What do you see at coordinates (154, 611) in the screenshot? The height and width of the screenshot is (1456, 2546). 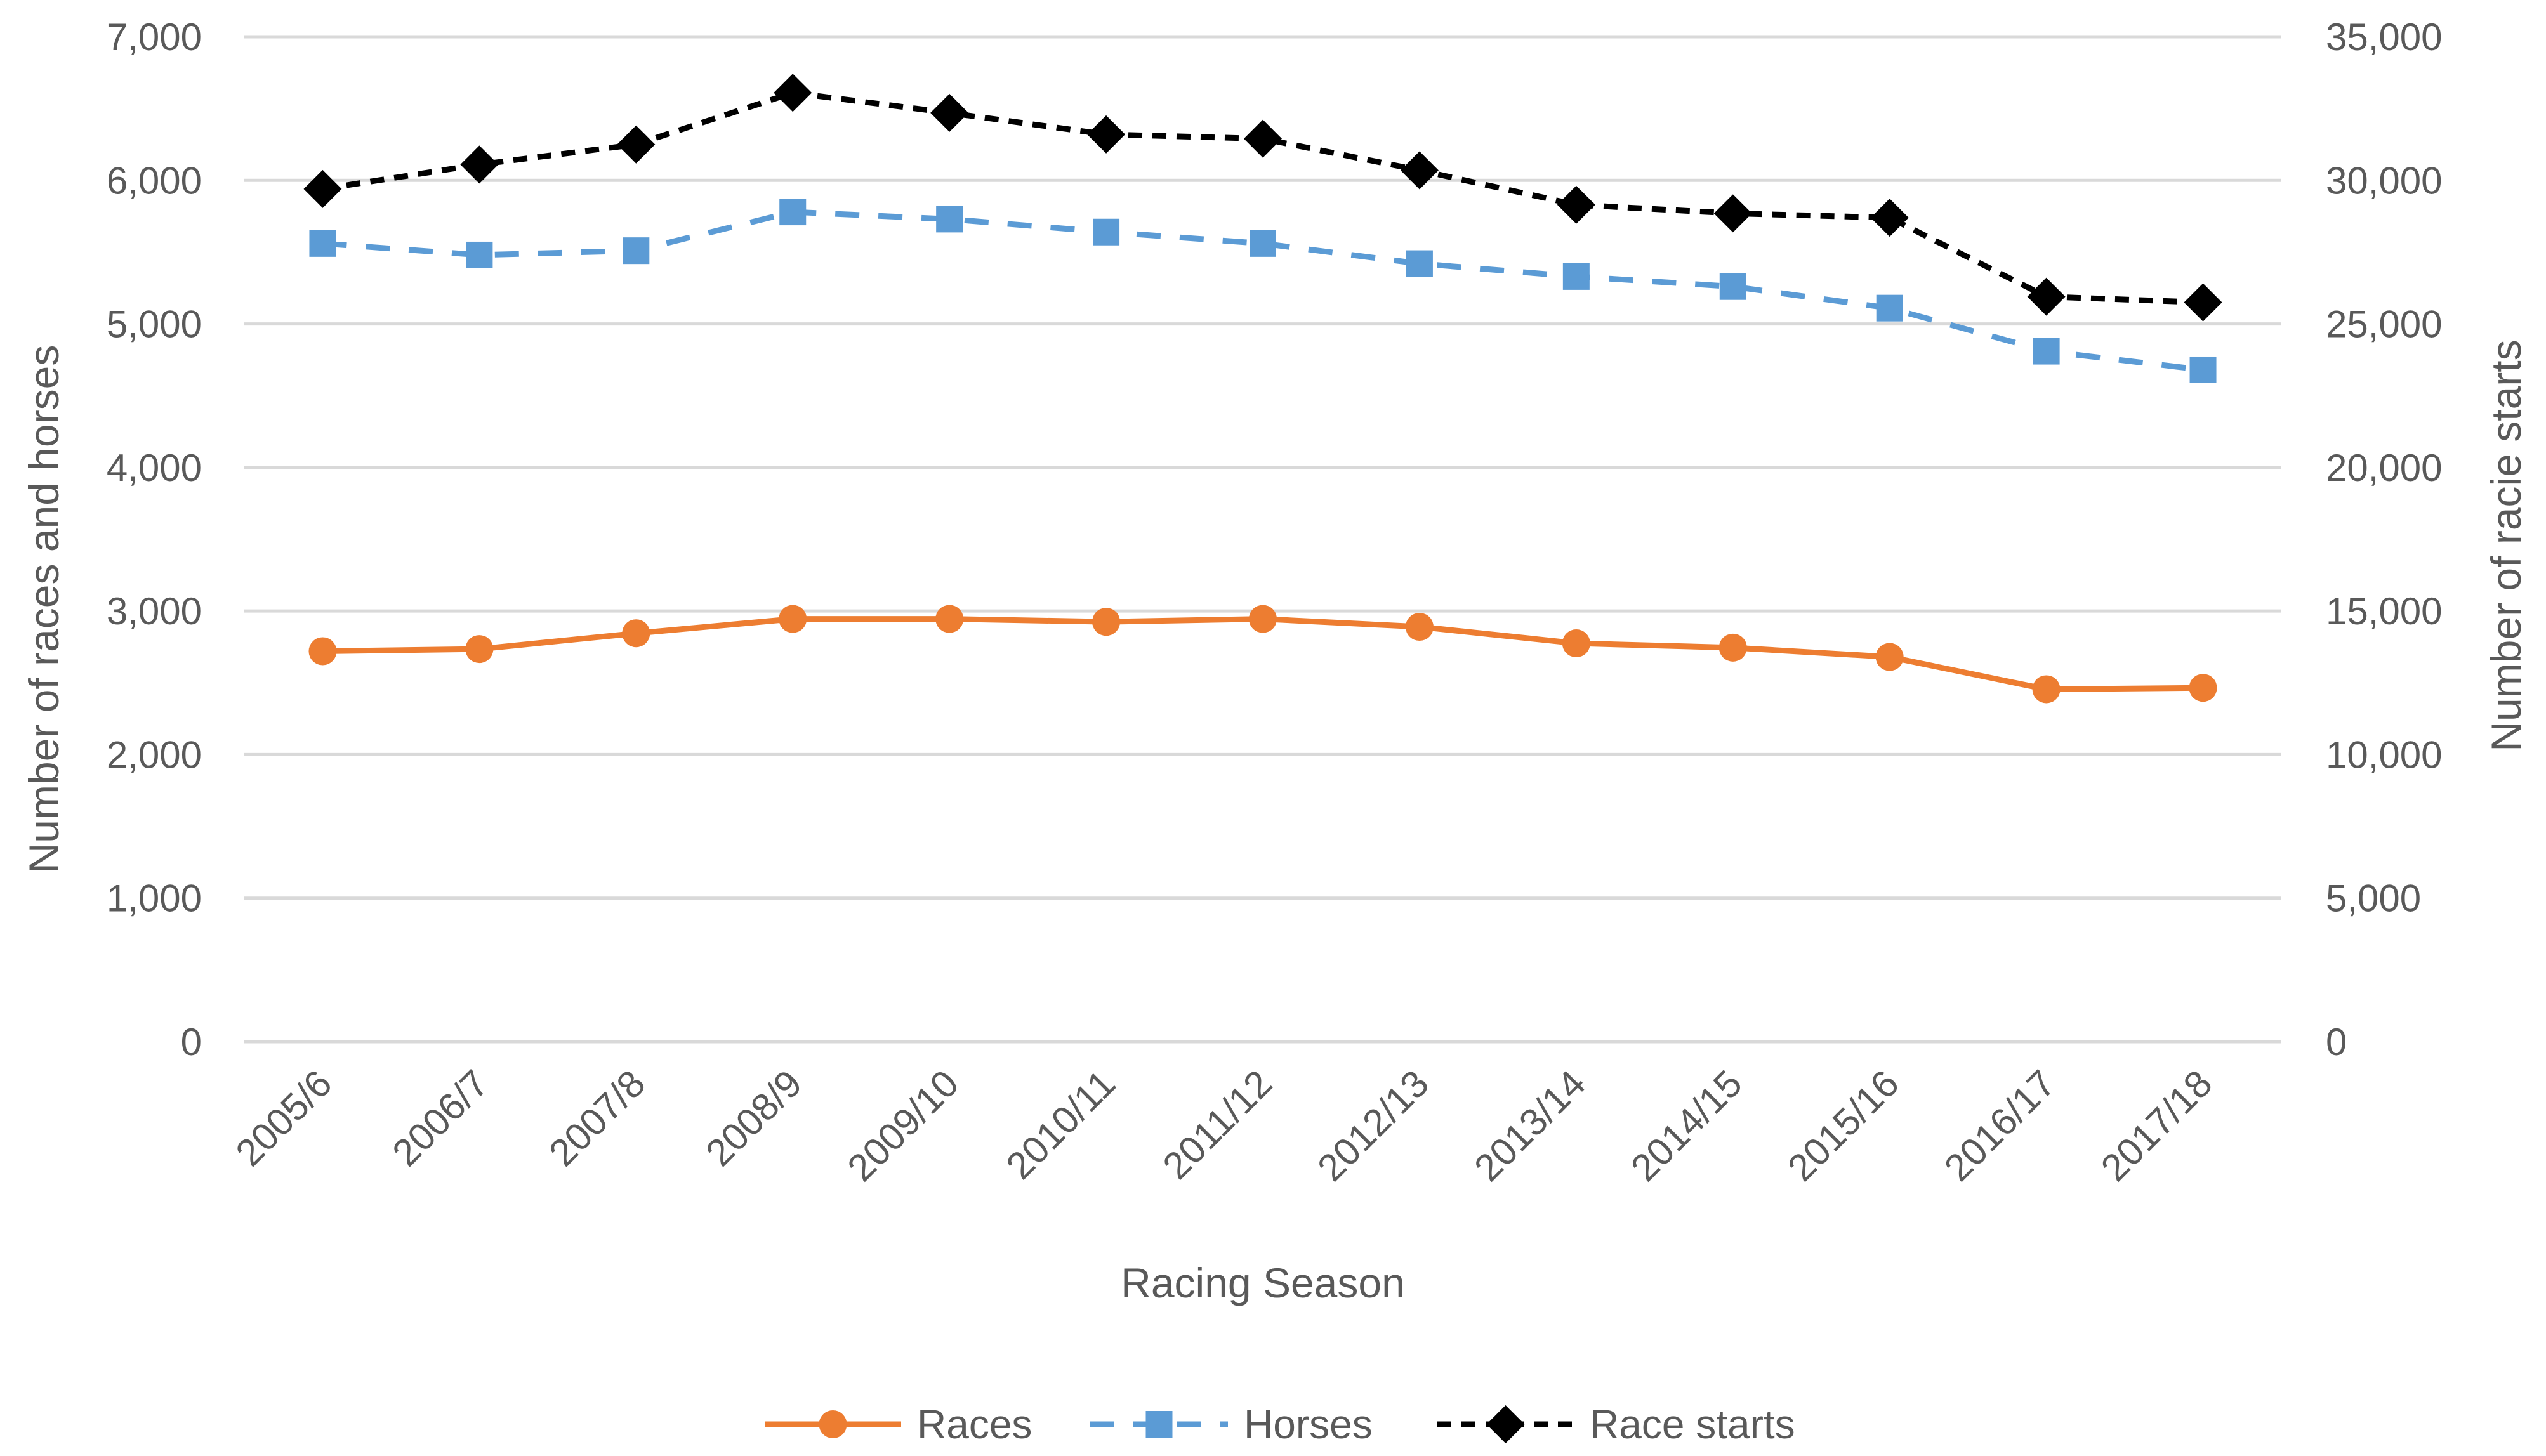 I see `y-tick-label: 3,000` at bounding box center [154, 611].